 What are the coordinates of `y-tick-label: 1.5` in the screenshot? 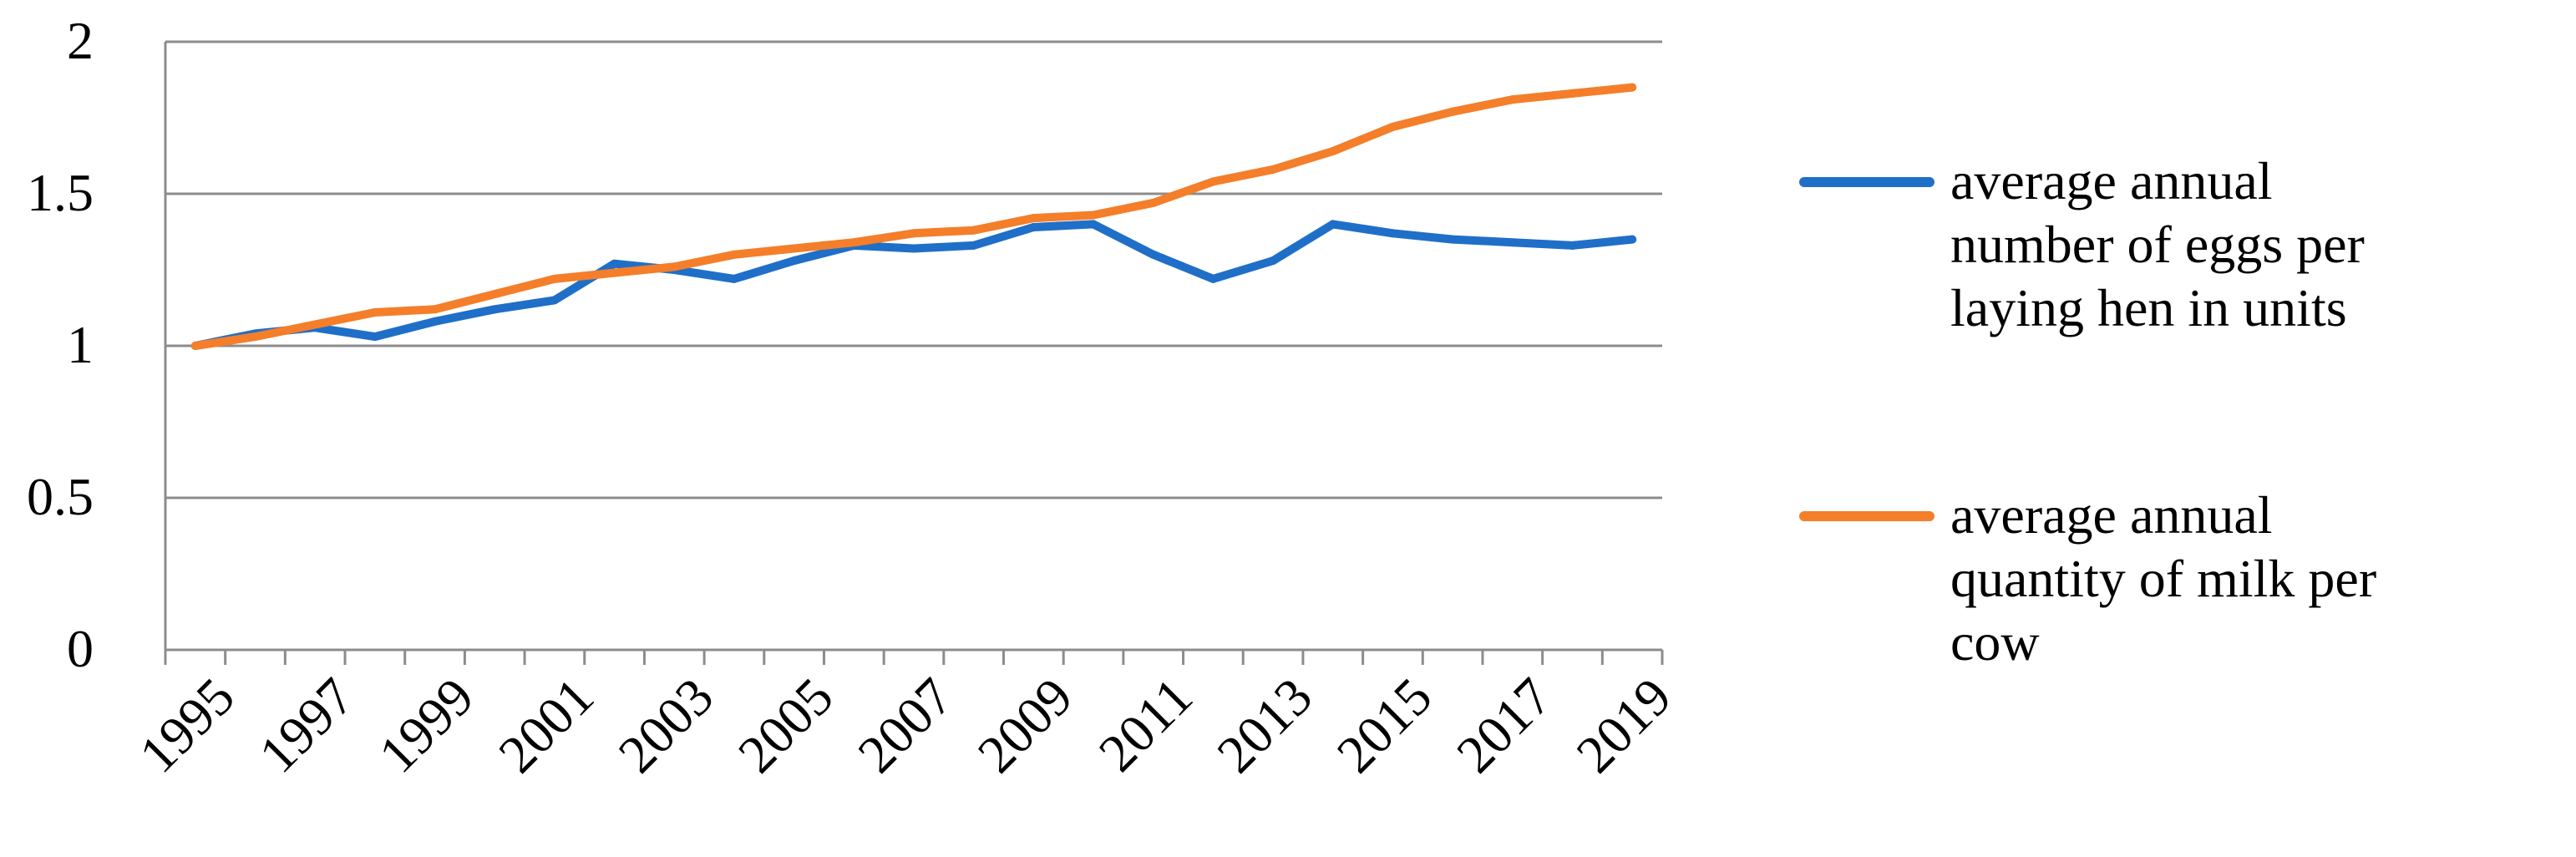 It's located at (60, 192).